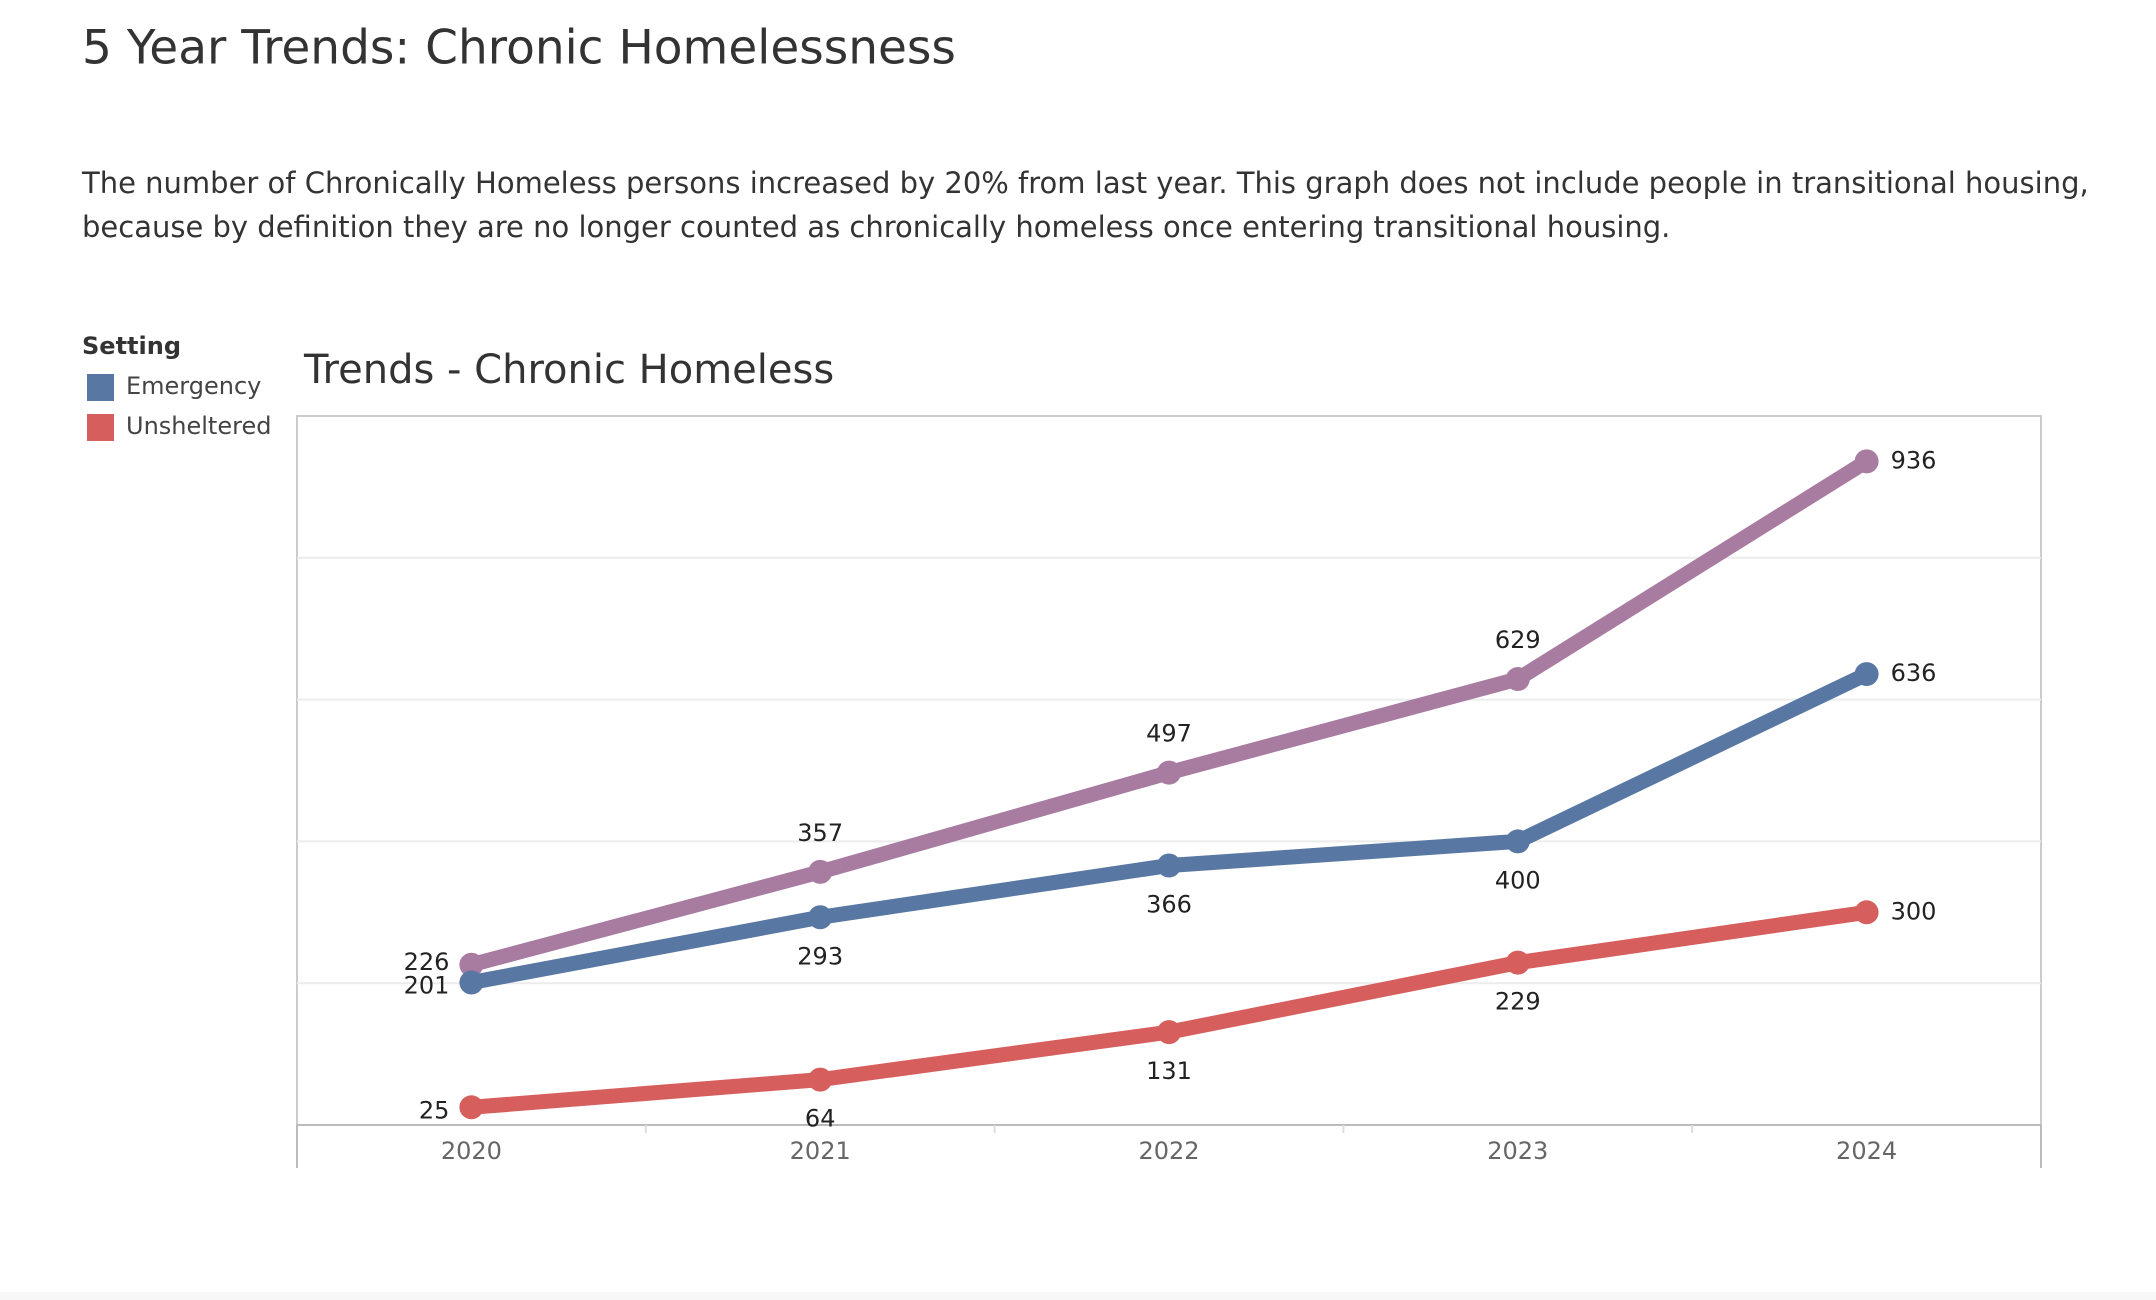  Describe the element at coordinates (1169, 734) in the screenshot. I see `data-label: 497` at that location.